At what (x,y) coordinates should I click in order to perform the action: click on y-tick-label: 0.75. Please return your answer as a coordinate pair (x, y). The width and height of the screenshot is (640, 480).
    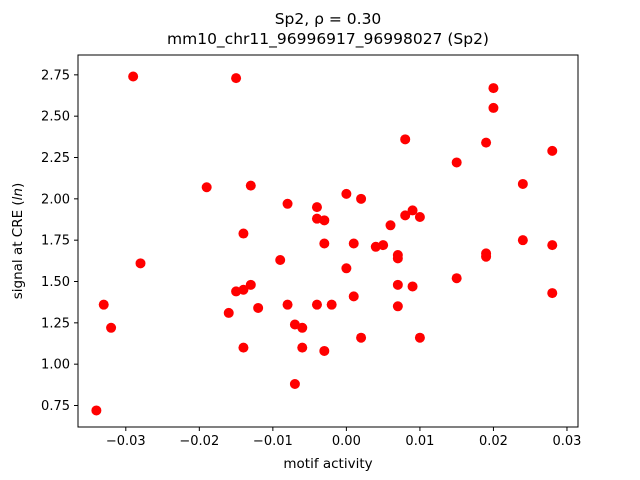
    Looking at the image, I should click on (55, 406).